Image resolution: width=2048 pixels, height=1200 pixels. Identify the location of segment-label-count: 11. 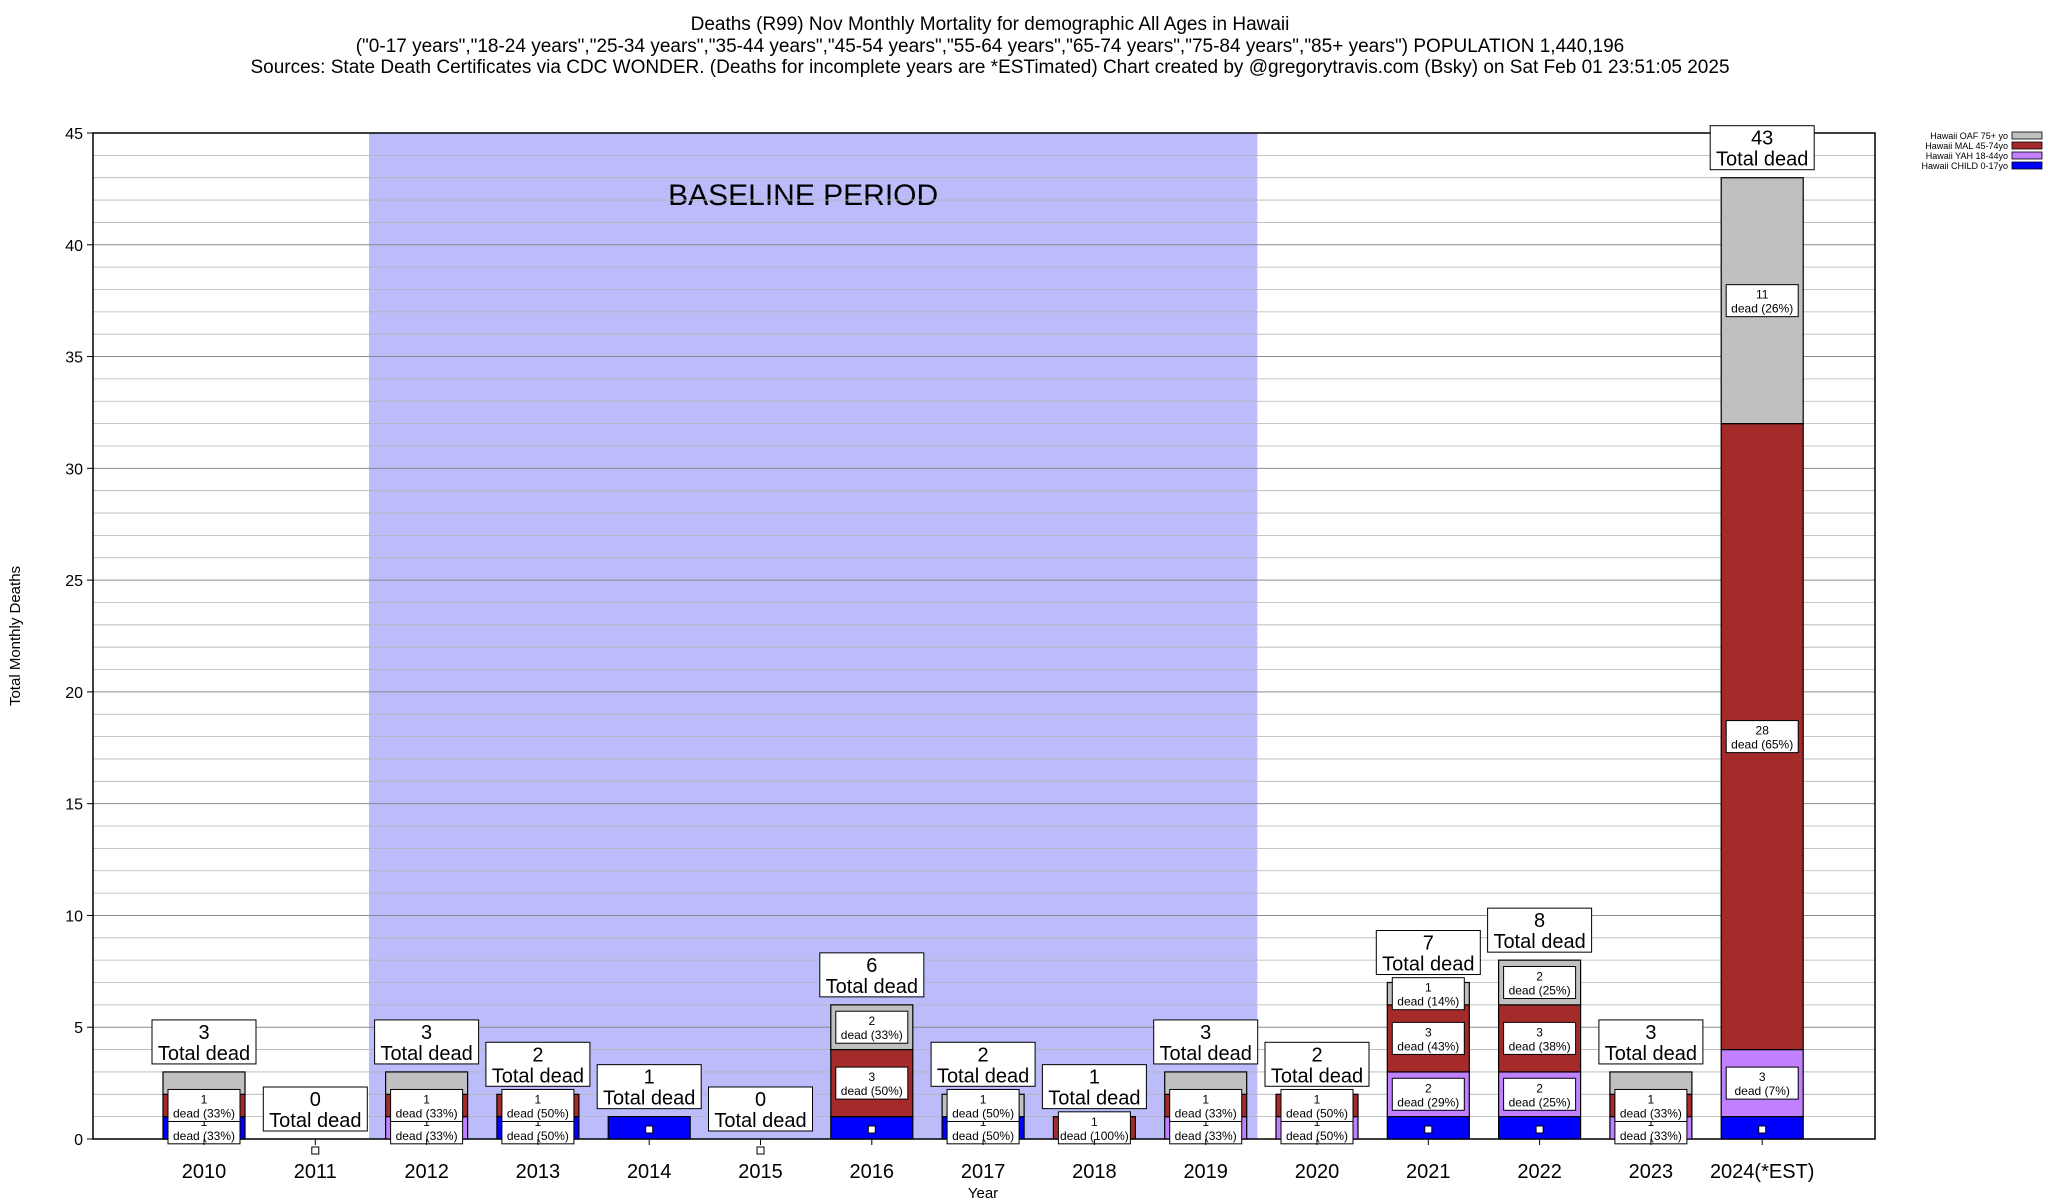
(1762, 295).